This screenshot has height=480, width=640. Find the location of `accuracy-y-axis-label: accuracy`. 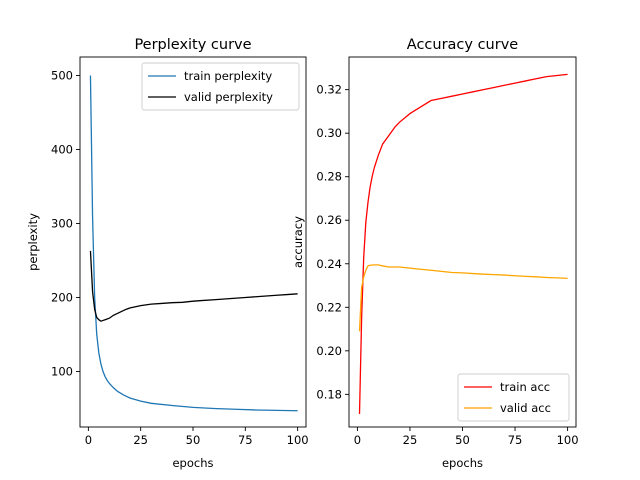

accuracy-y-axis-label: accuracy is located at coordinates (298, 242).